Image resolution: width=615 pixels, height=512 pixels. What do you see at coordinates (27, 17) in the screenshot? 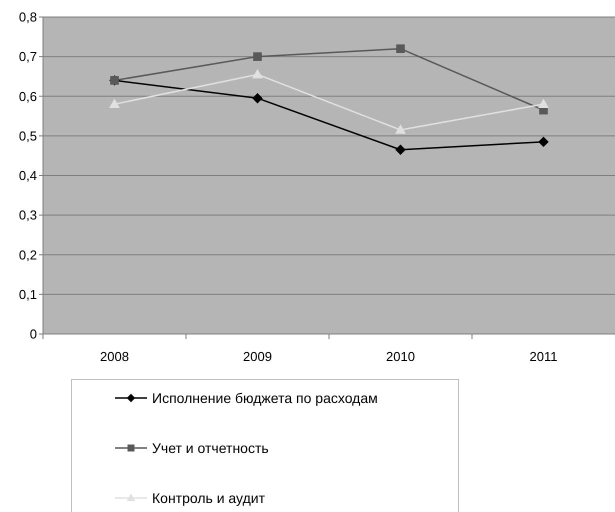
I see `y-tick-label: 0,8` at bounding box center [27, 17].